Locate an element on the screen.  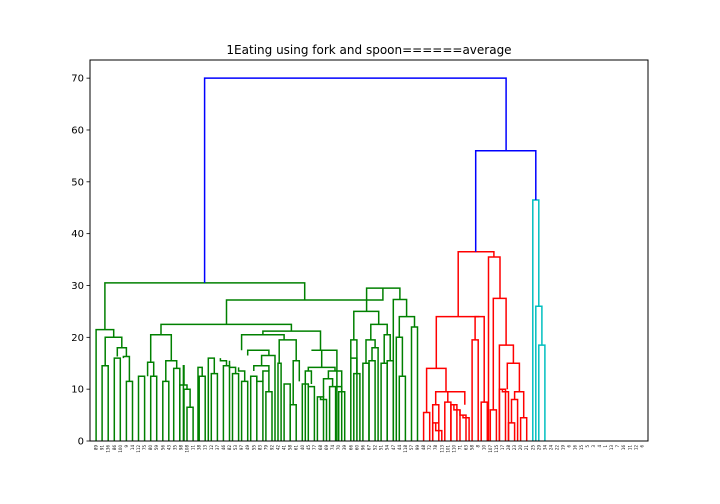
leaf-label: 45 is located at coordinates (308, 448).